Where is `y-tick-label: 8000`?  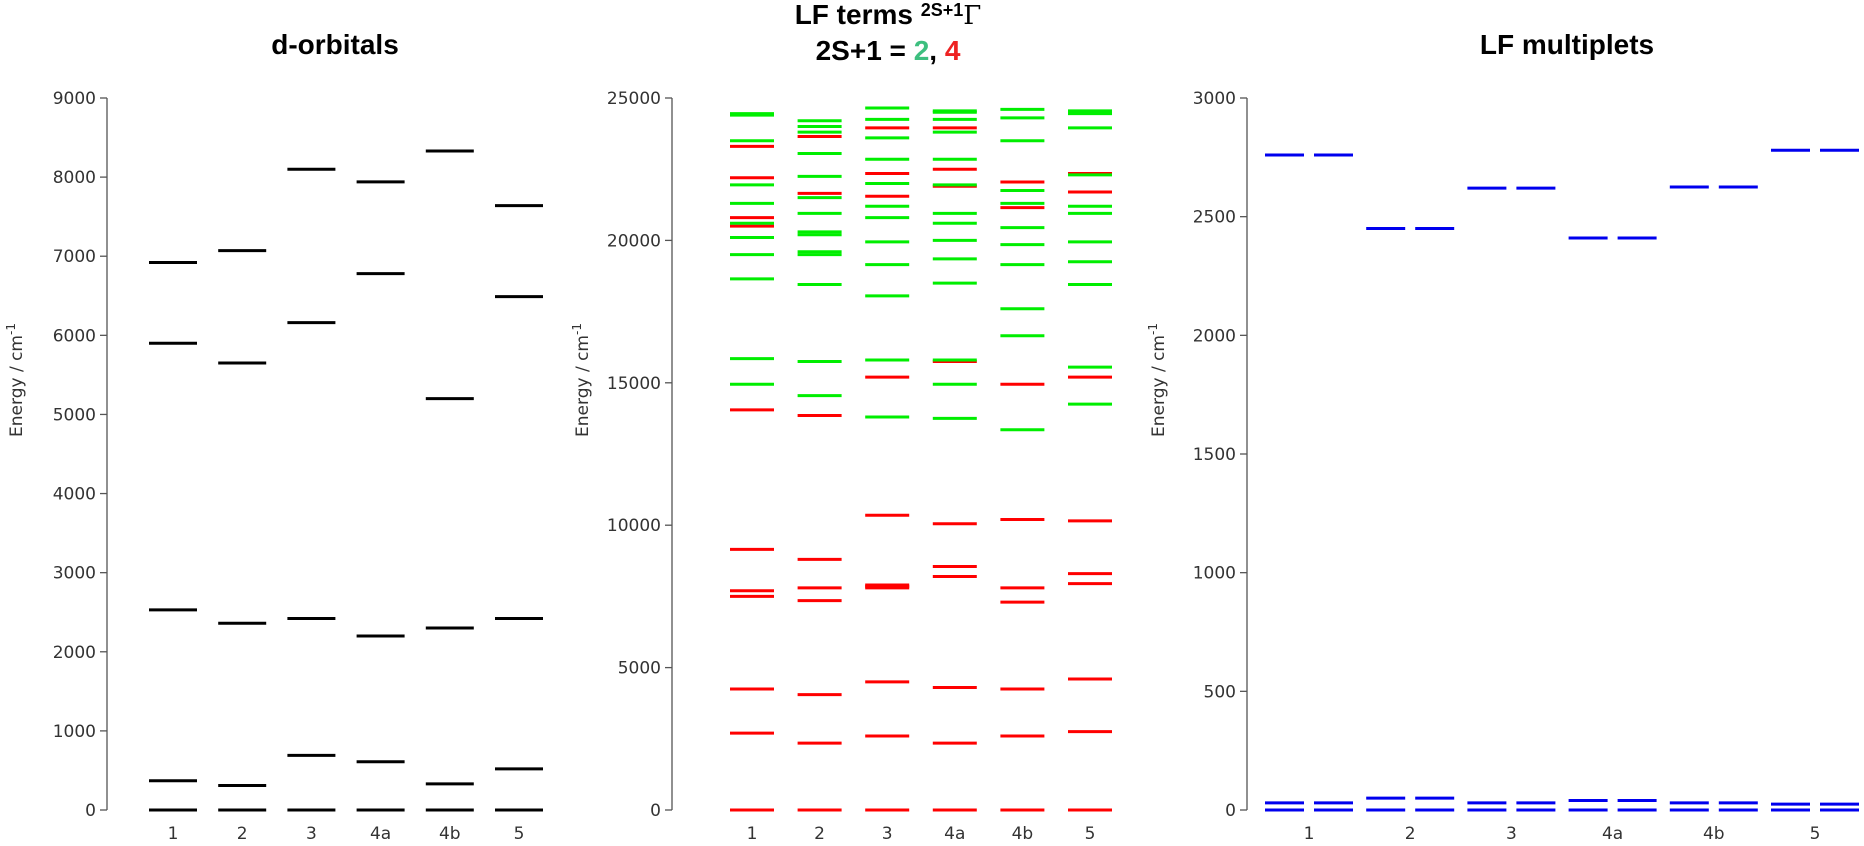 y-tick-label: 8000 is located at coordinates (74, 178).